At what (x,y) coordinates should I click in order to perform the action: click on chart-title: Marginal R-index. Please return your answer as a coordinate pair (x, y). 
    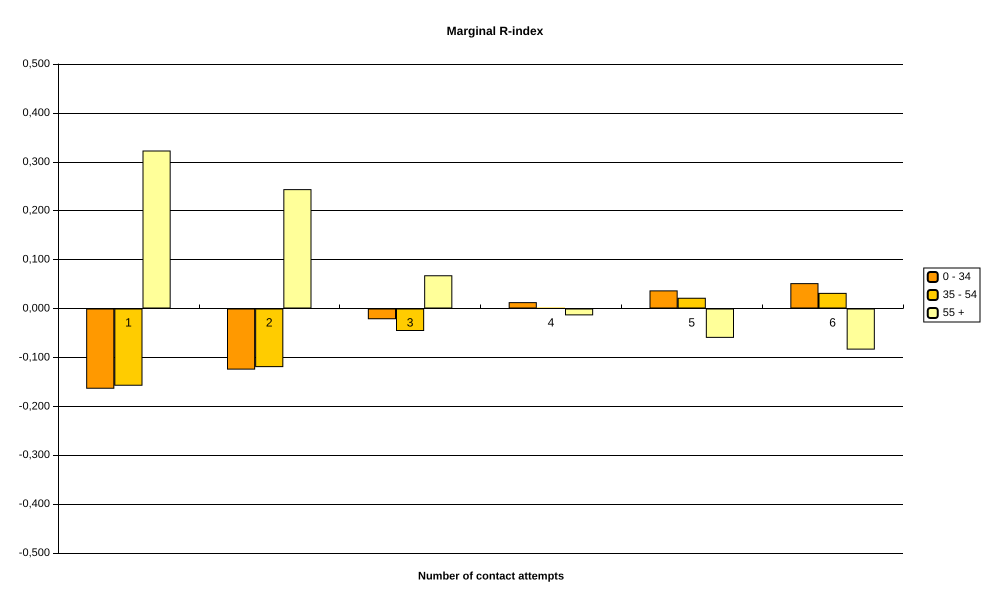
    Looking at the image, I should click on (495, 31).